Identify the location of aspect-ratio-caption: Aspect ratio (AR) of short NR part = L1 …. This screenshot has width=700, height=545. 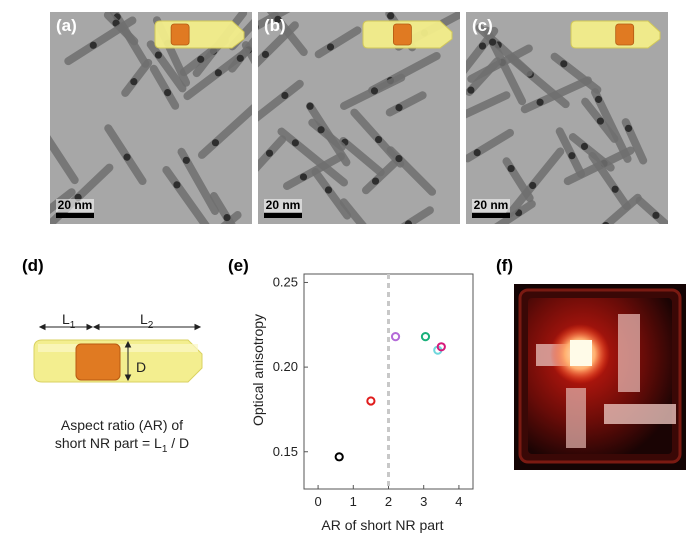
(122, 437).